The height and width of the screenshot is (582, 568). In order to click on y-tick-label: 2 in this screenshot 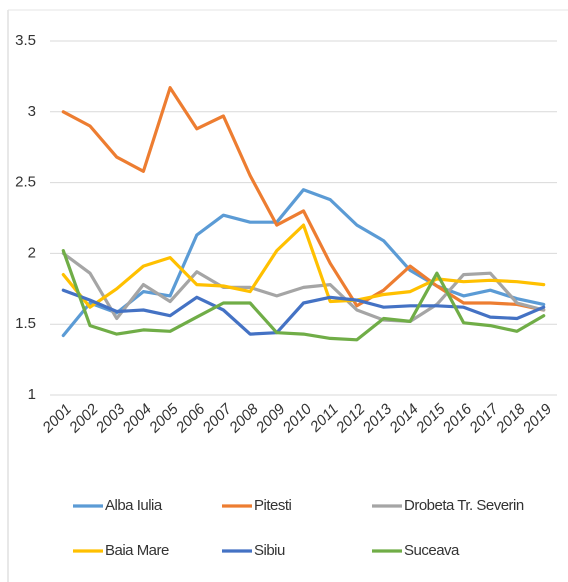, I will do `click(32, 252)`.